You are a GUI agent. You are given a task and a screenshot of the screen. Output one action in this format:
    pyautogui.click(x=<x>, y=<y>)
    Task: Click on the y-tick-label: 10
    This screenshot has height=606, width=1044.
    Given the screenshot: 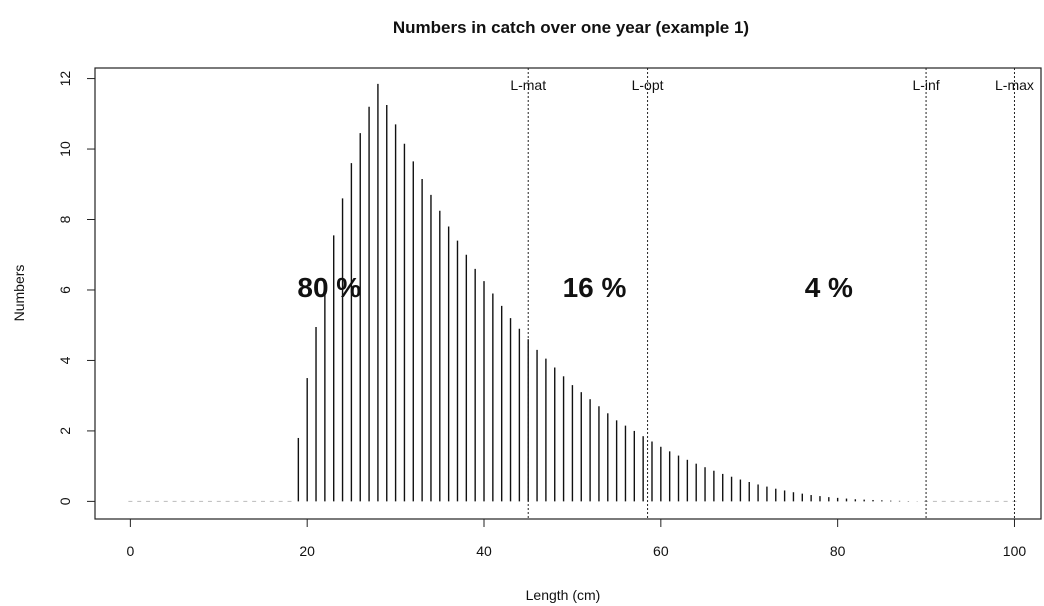 What is the action you would take?
    pyautogui.click(x=65, y=149)
    